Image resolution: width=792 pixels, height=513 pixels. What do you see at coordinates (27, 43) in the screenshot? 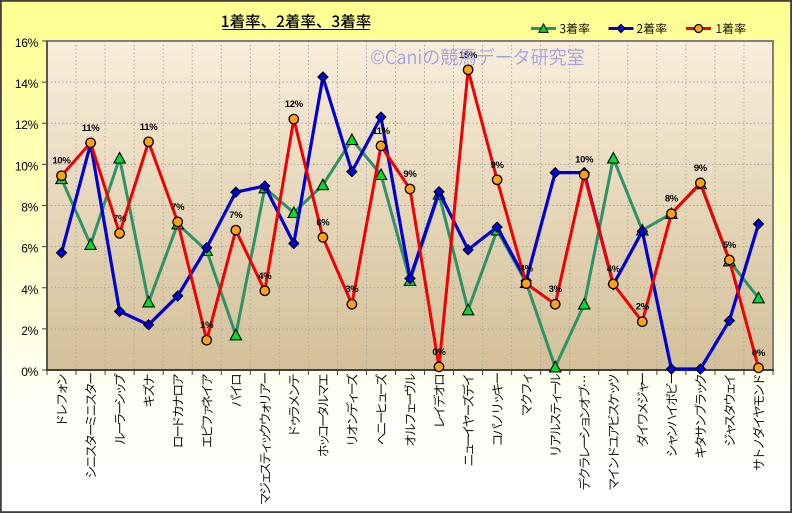
I see `svg-text: 16%` at bounding box center [27, 43].